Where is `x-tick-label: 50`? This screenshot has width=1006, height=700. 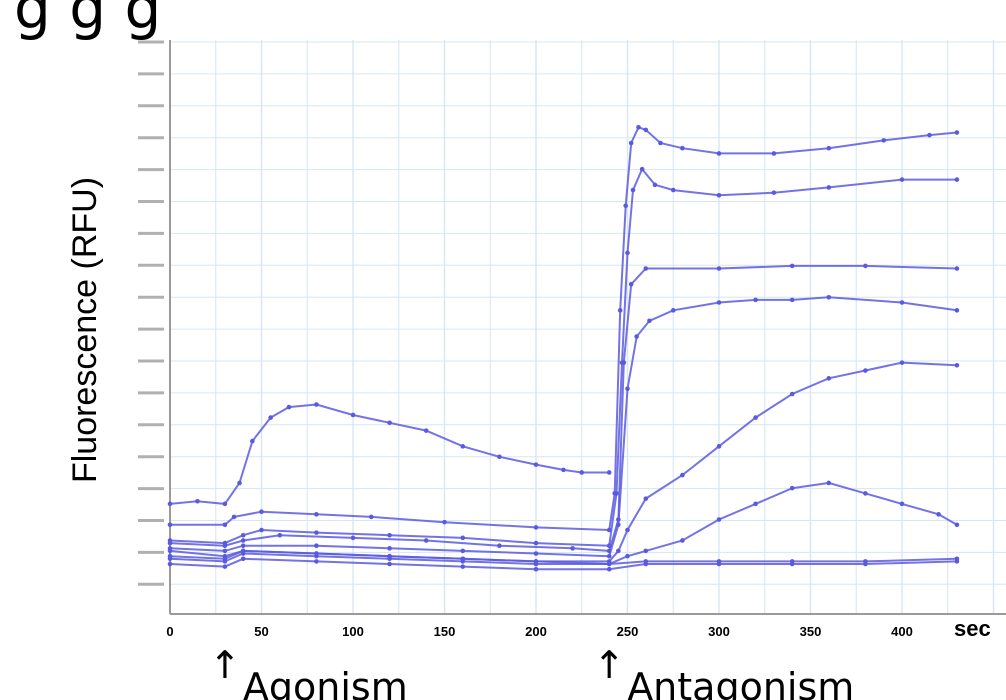
x-tick-label: 50 is located at coordinates (261, 631).